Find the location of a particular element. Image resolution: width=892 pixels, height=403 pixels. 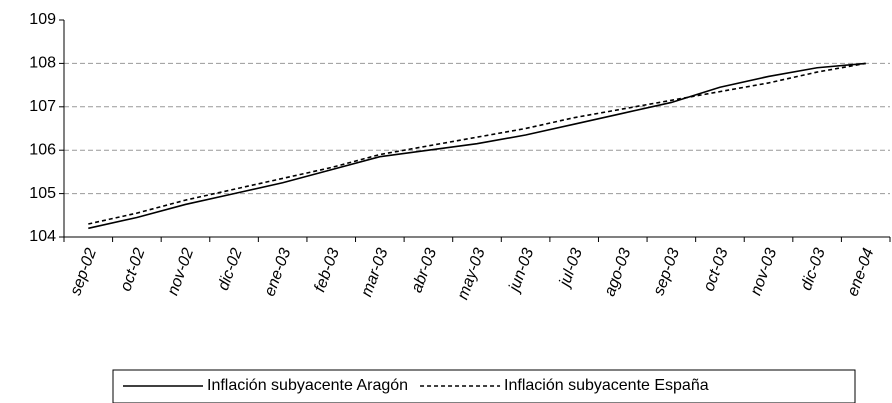

x-tick-label: feb-03 is located at coordinates (327, 270).